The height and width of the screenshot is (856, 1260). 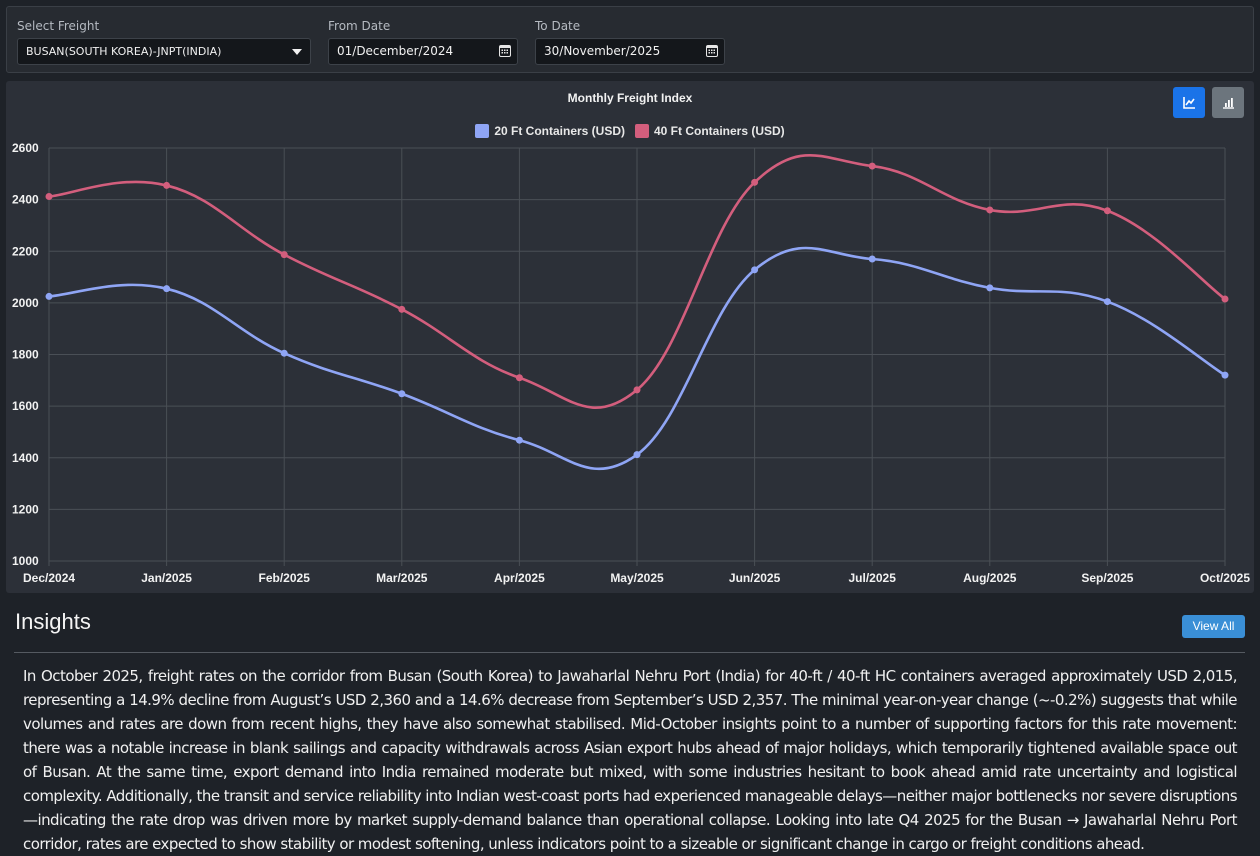 I want to click on x-tick-label: Dec/2024, so click(x=49, y=578).